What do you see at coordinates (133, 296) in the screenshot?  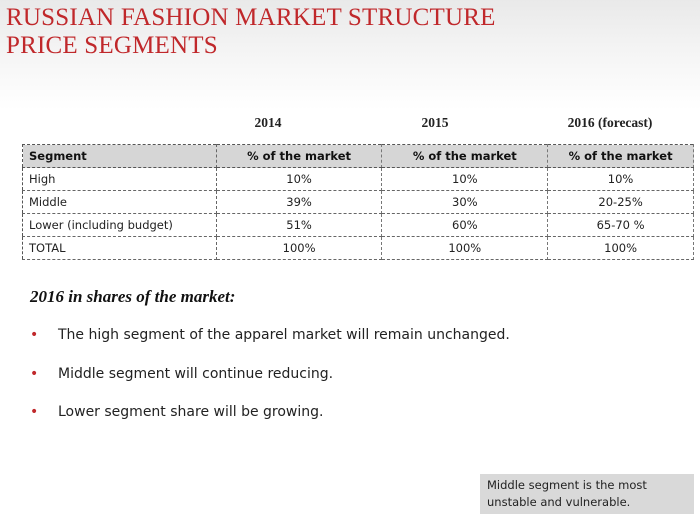 I see `section-subheading: 2016 in shares of the market:` at bounding box center [133, 296].